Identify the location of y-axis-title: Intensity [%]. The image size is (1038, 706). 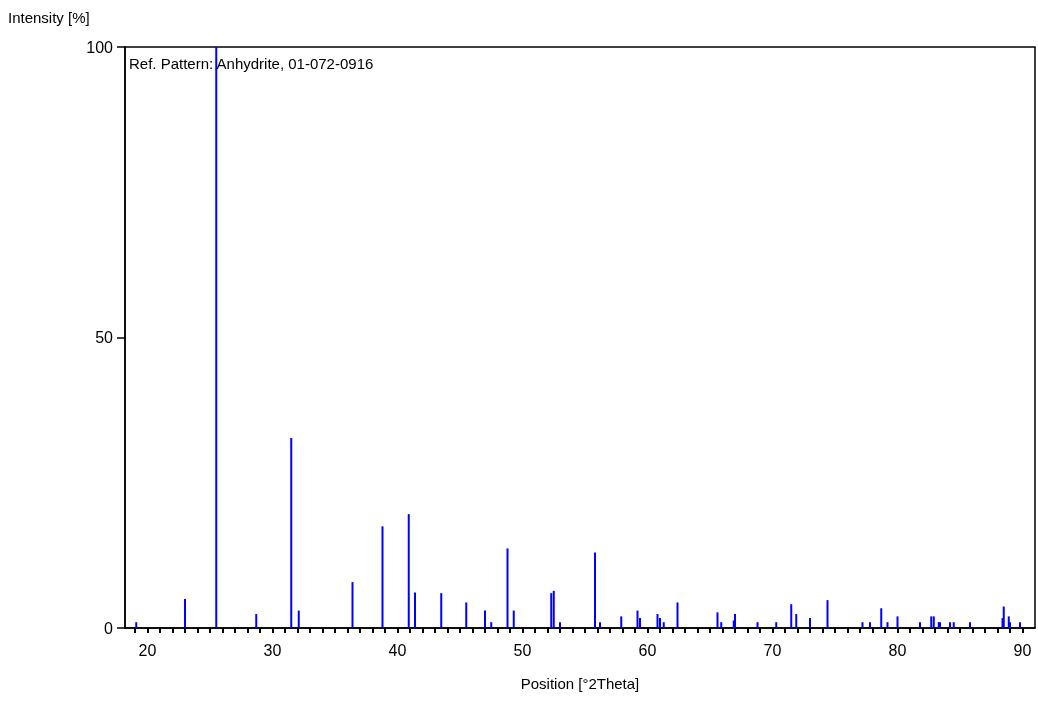
(49, 17).